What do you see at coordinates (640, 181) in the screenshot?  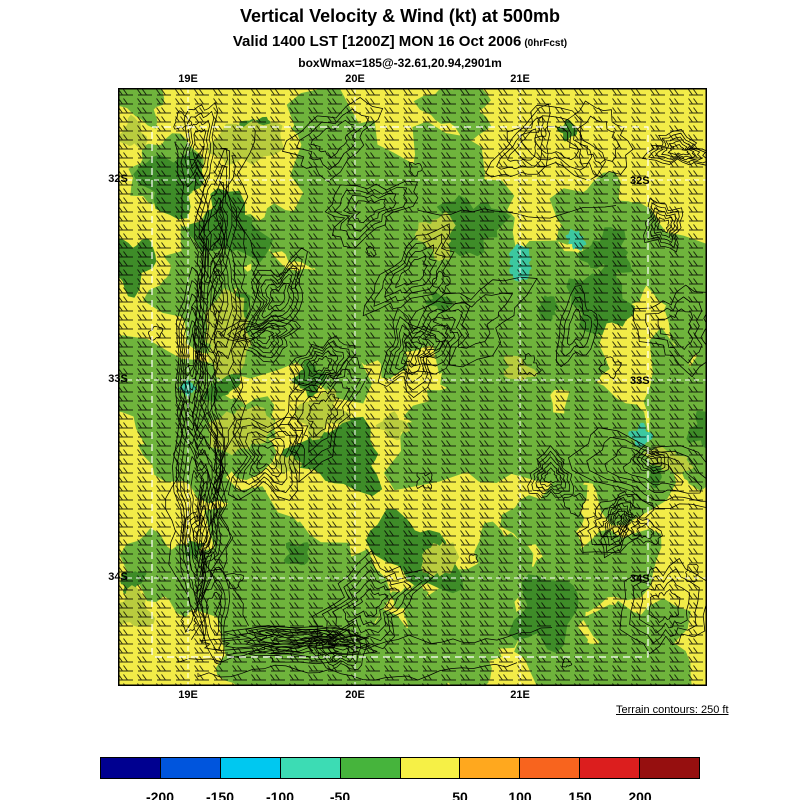 I see `right-lat-label: 32S` at bounding box center [640, 181].